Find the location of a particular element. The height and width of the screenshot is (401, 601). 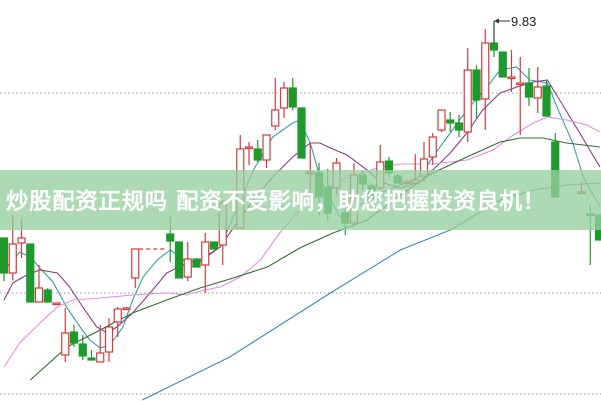

peak-annotation: 9.83 is located at coordinates (514, 28).